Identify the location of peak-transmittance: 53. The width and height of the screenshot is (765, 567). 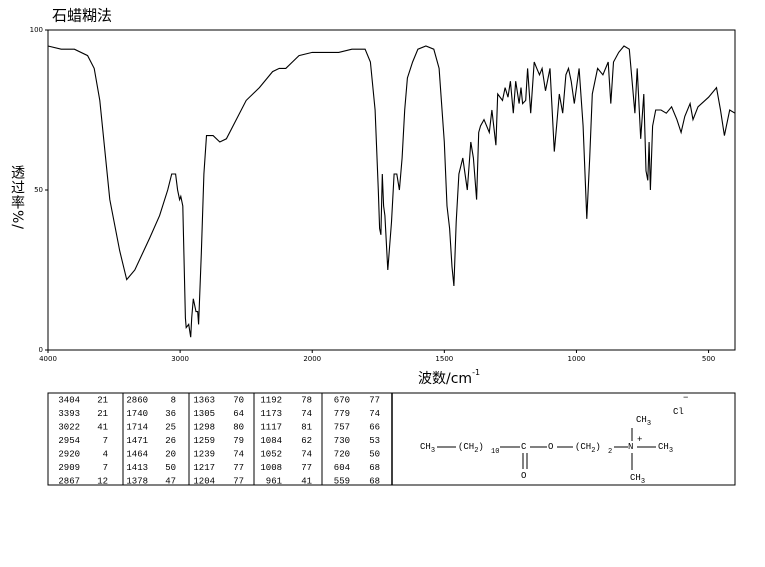
(374, 441).